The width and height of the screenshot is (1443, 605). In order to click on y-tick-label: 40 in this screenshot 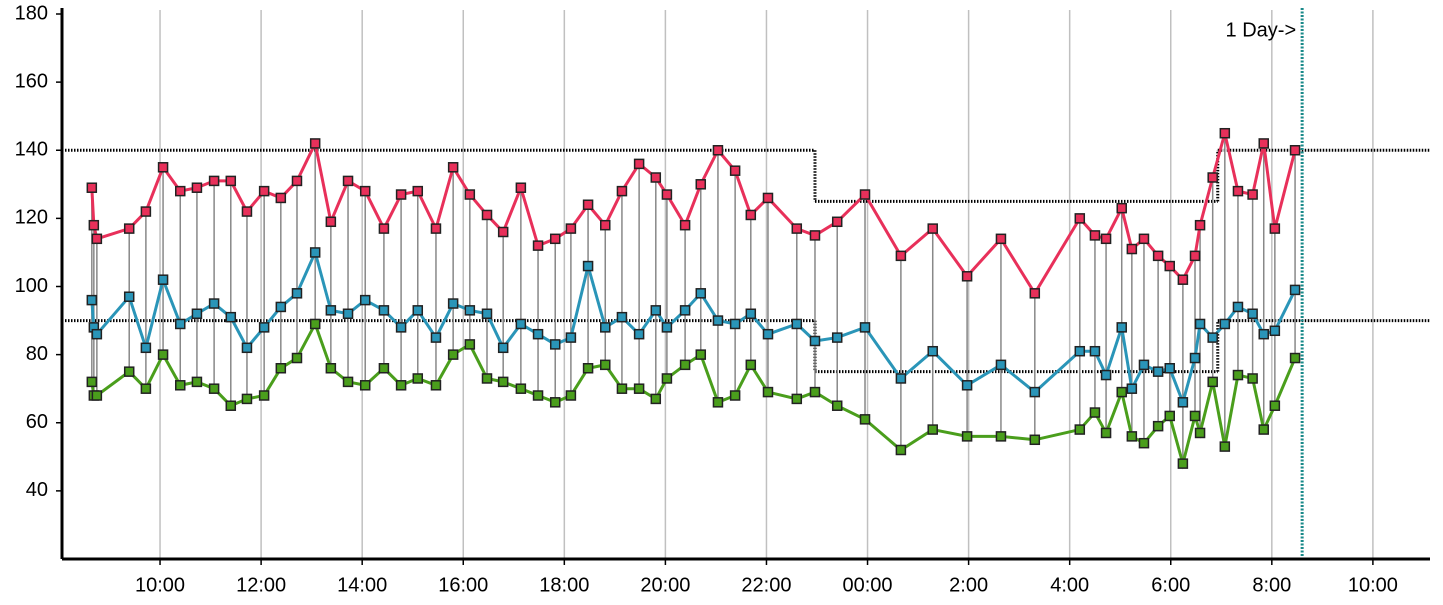, I will do `click(37, 490)`.